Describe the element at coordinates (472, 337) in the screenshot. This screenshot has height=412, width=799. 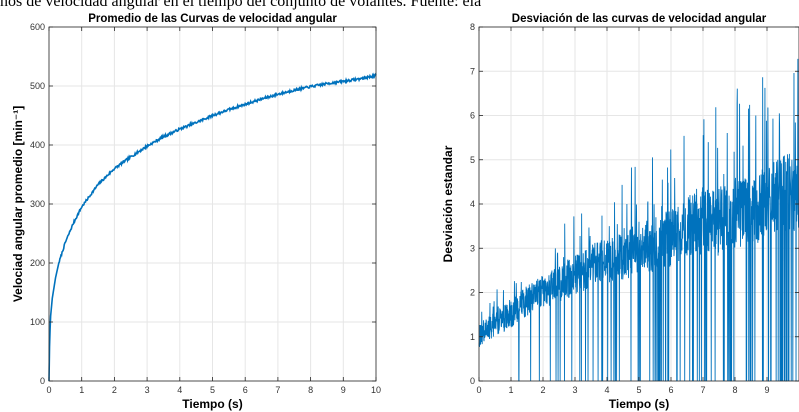
I see `y-tick-label: 1` at that location.